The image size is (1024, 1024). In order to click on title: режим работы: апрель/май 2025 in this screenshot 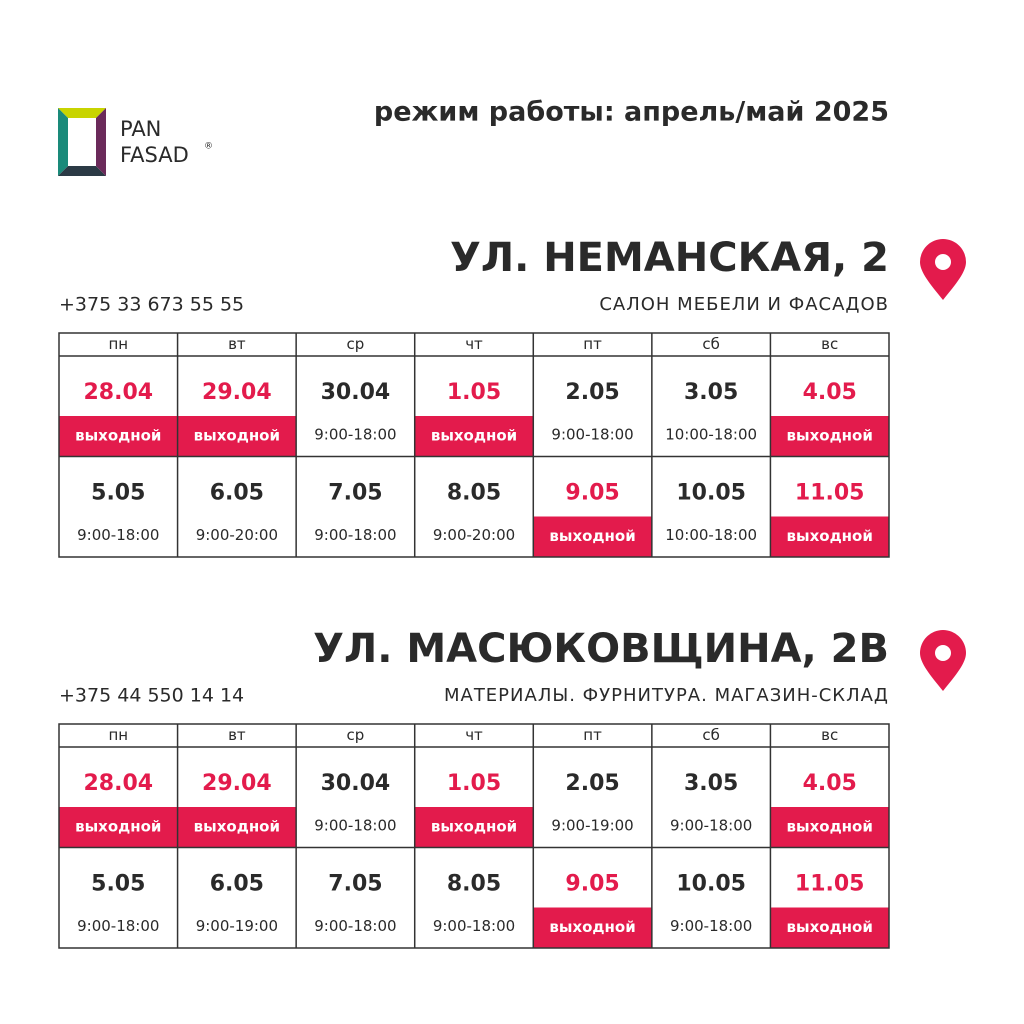, I will do `click(631, 112)`.